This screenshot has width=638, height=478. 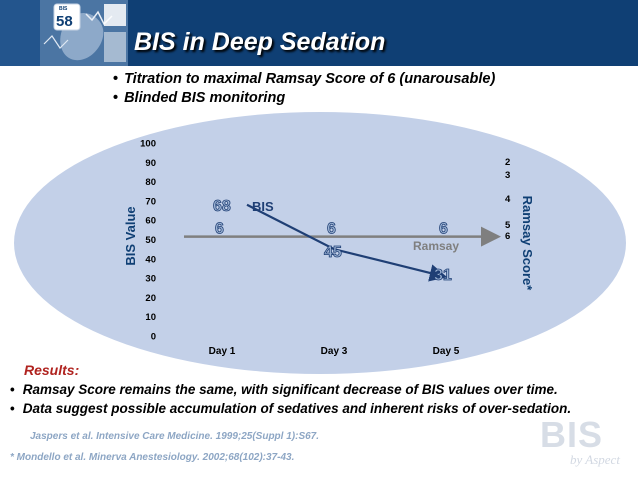 I want to click on bis-series-label: BIS, so click(x=263, y=206).